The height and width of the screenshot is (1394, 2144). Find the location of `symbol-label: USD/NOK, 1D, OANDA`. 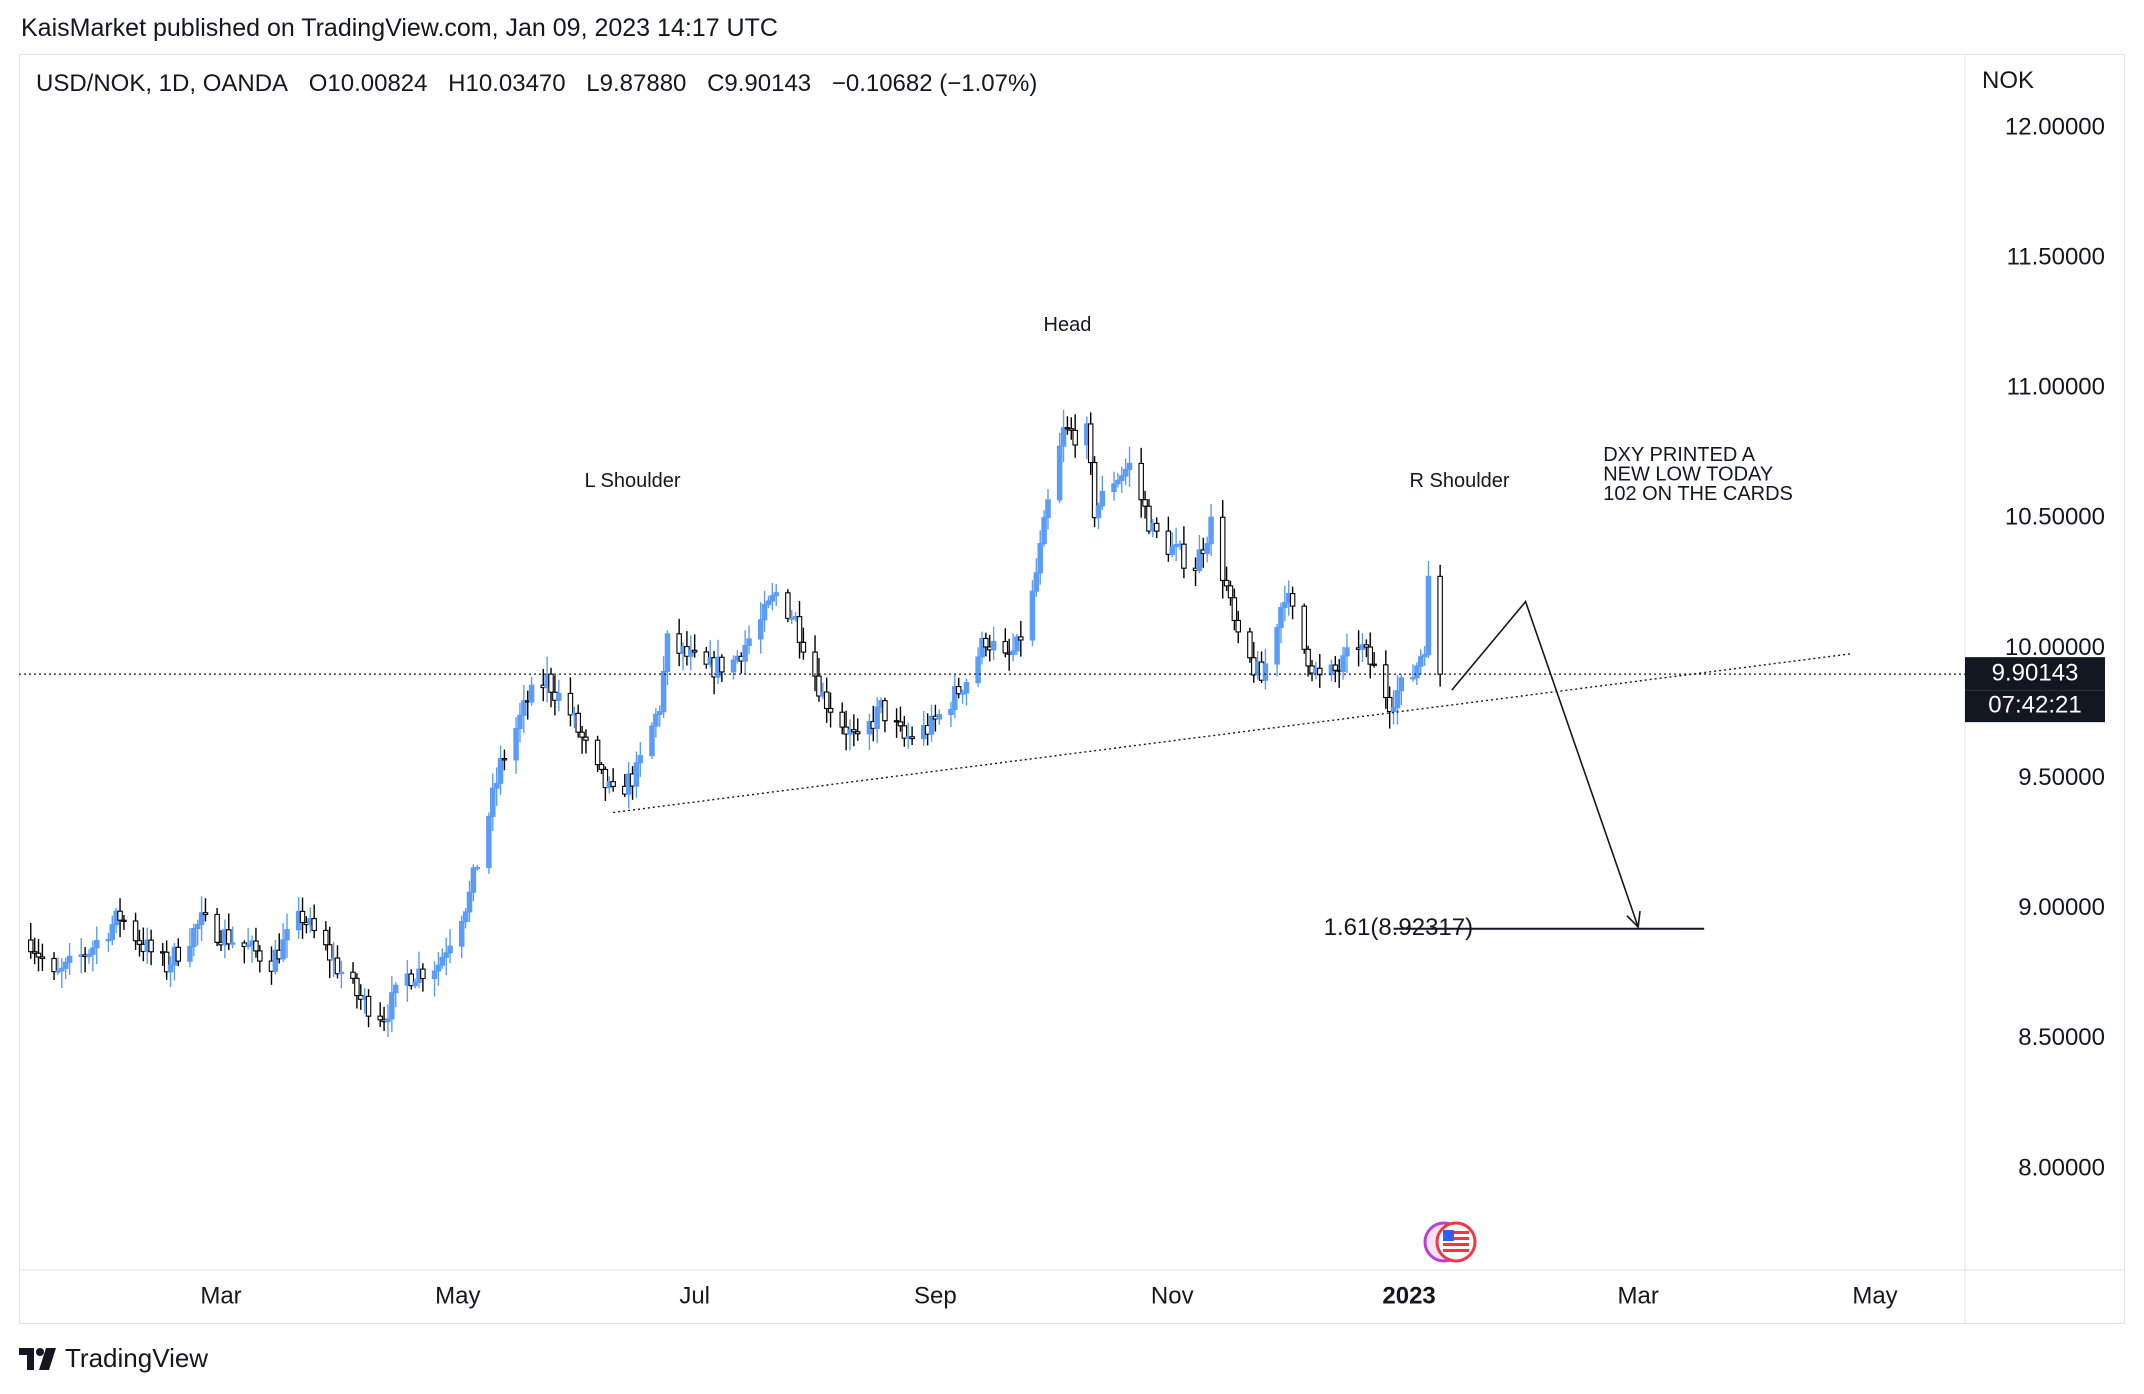

symbol-label: USD/NOK, 1D, OANDA is located at coordinates (162, 83).